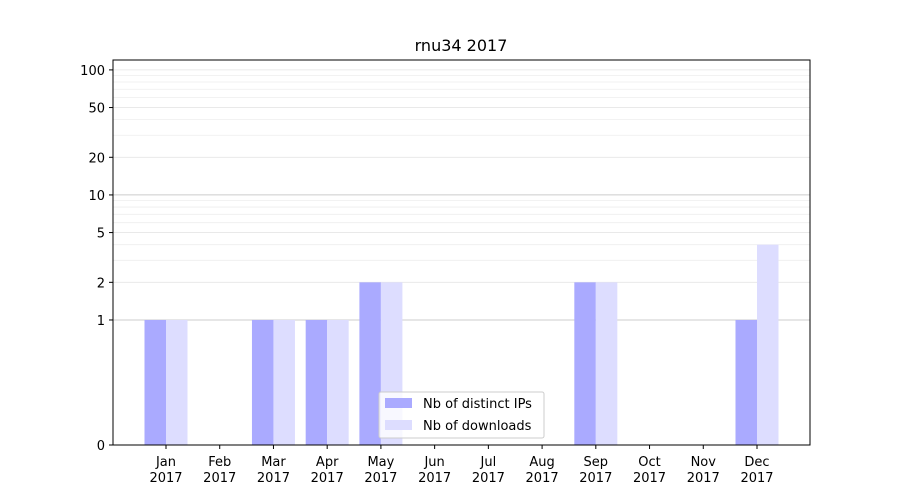 The image size is (900, 500). Describe the element at coordinates (96, 196) in the screenshot. I see `y-tick-label: 10` at that location.